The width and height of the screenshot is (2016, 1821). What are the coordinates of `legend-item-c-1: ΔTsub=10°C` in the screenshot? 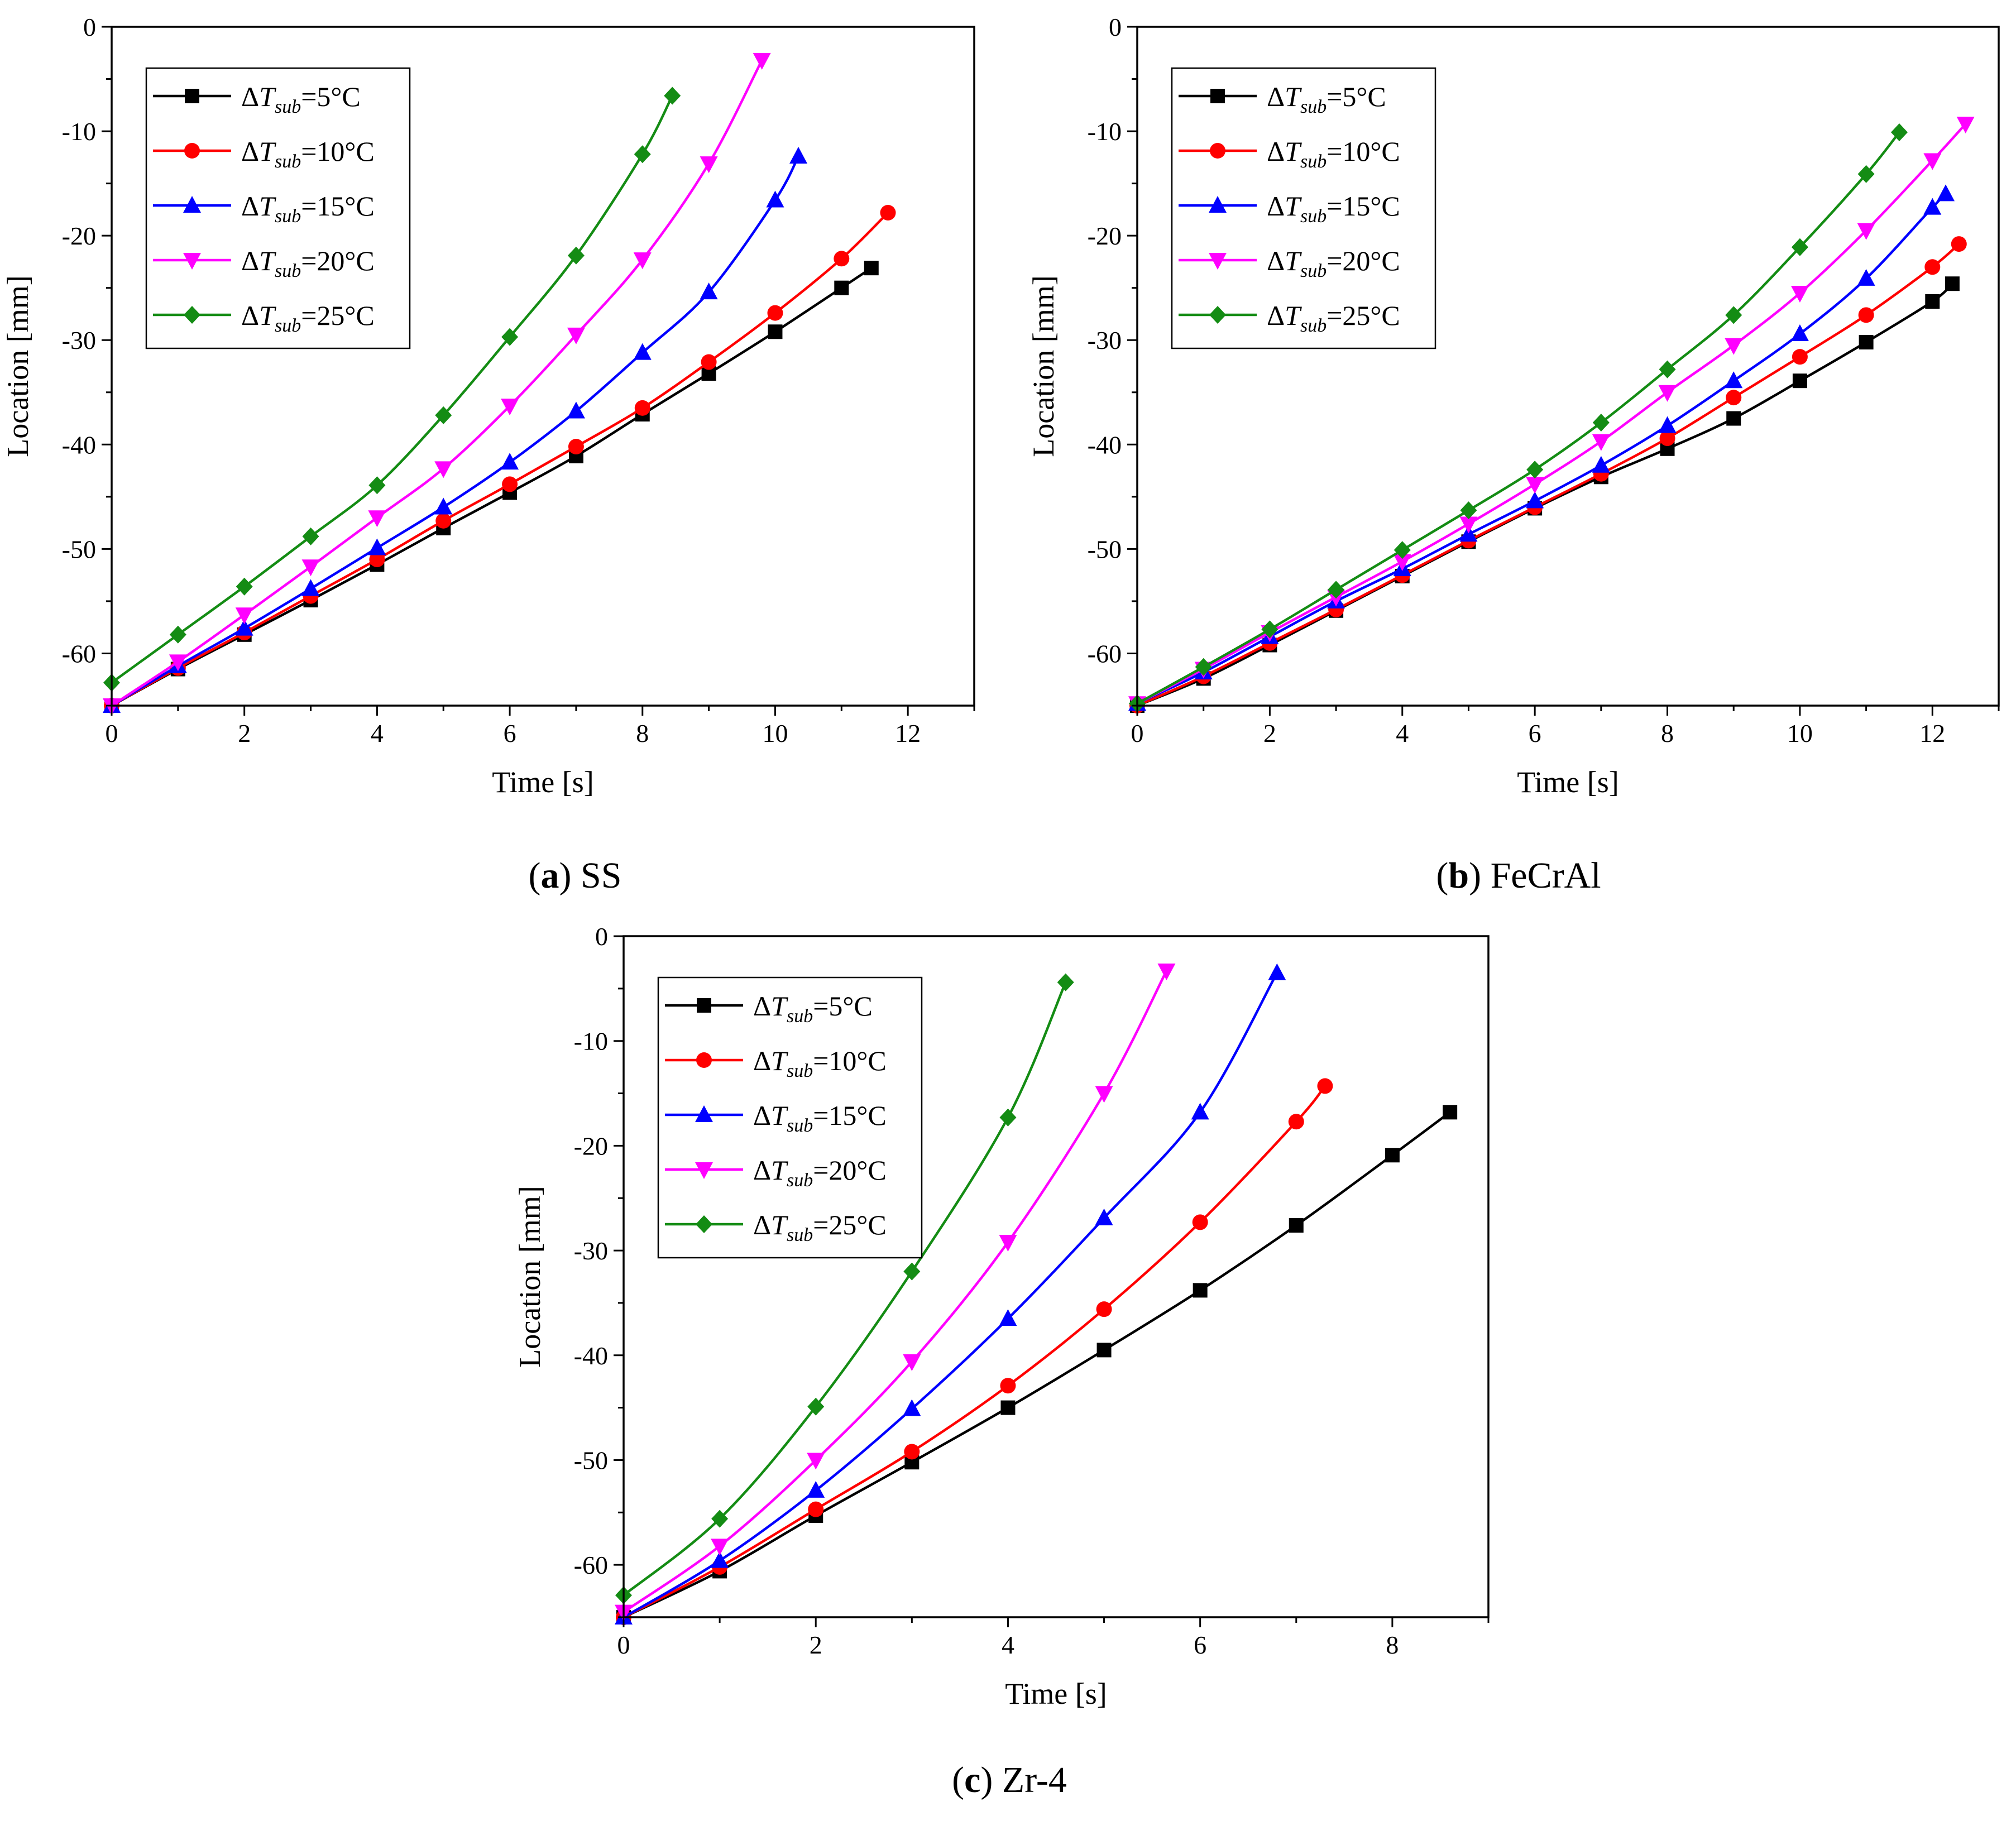 It's located at (776, 1063).